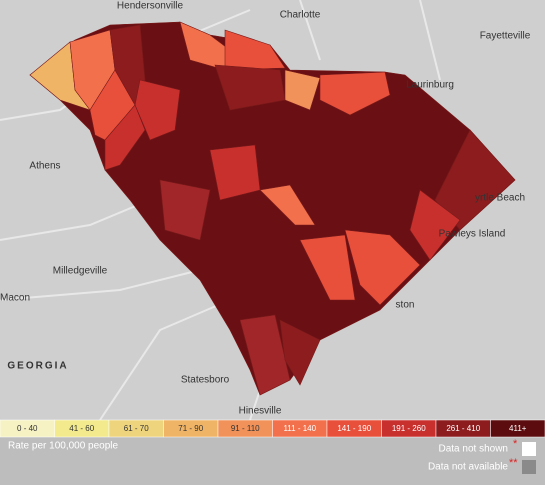 This screenshot has height=490, width=545. What do you see at coordinates (81, 428) in the screenshot?
I see `legend-bin-label: 41 - 60` at bounding box center [81, 428].